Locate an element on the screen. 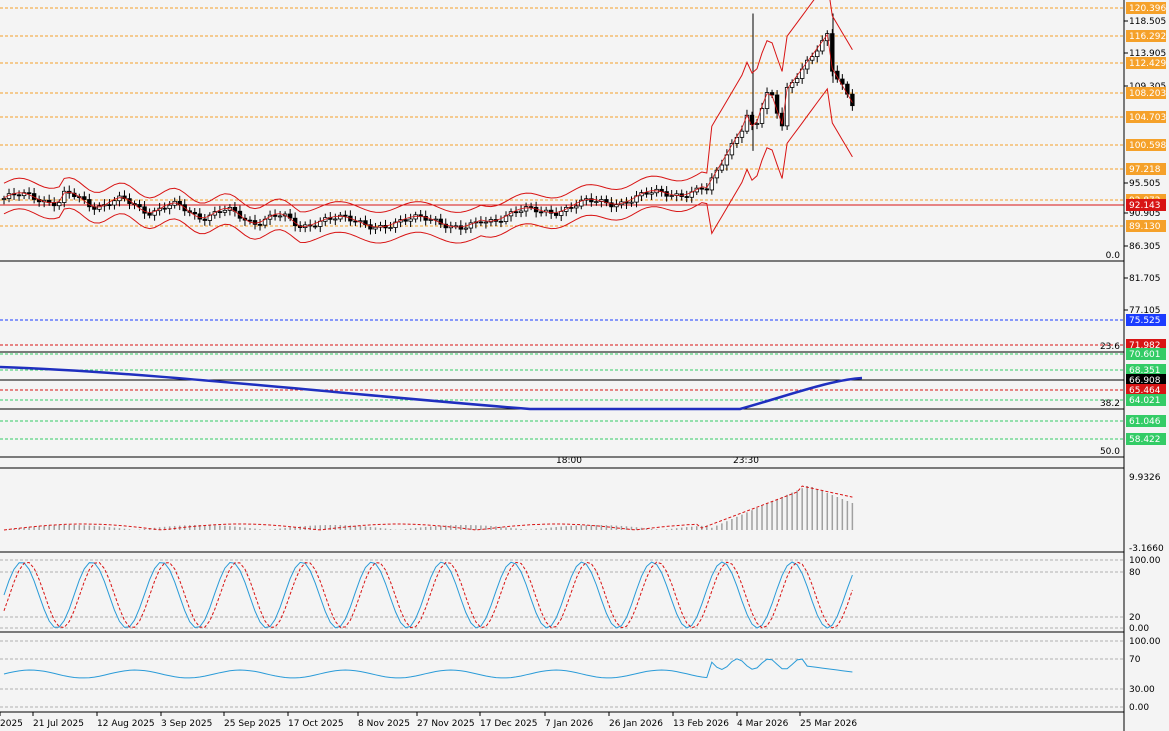 Image resolution: width=1169 pixels, height=731 pixels. price-tag-label: 66.908 is located at coordinates (1145, 381).